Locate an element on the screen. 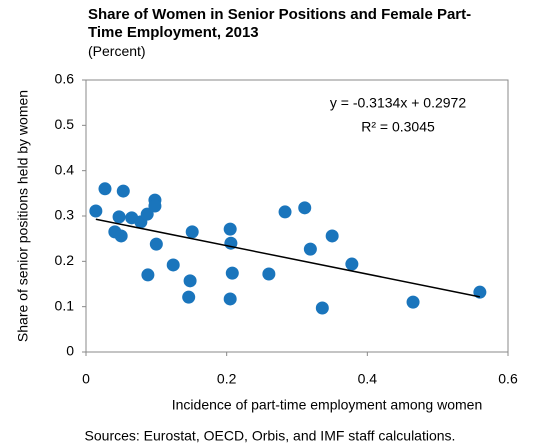  y-tick-label: 0.4 is located at coordinates (65, 169).